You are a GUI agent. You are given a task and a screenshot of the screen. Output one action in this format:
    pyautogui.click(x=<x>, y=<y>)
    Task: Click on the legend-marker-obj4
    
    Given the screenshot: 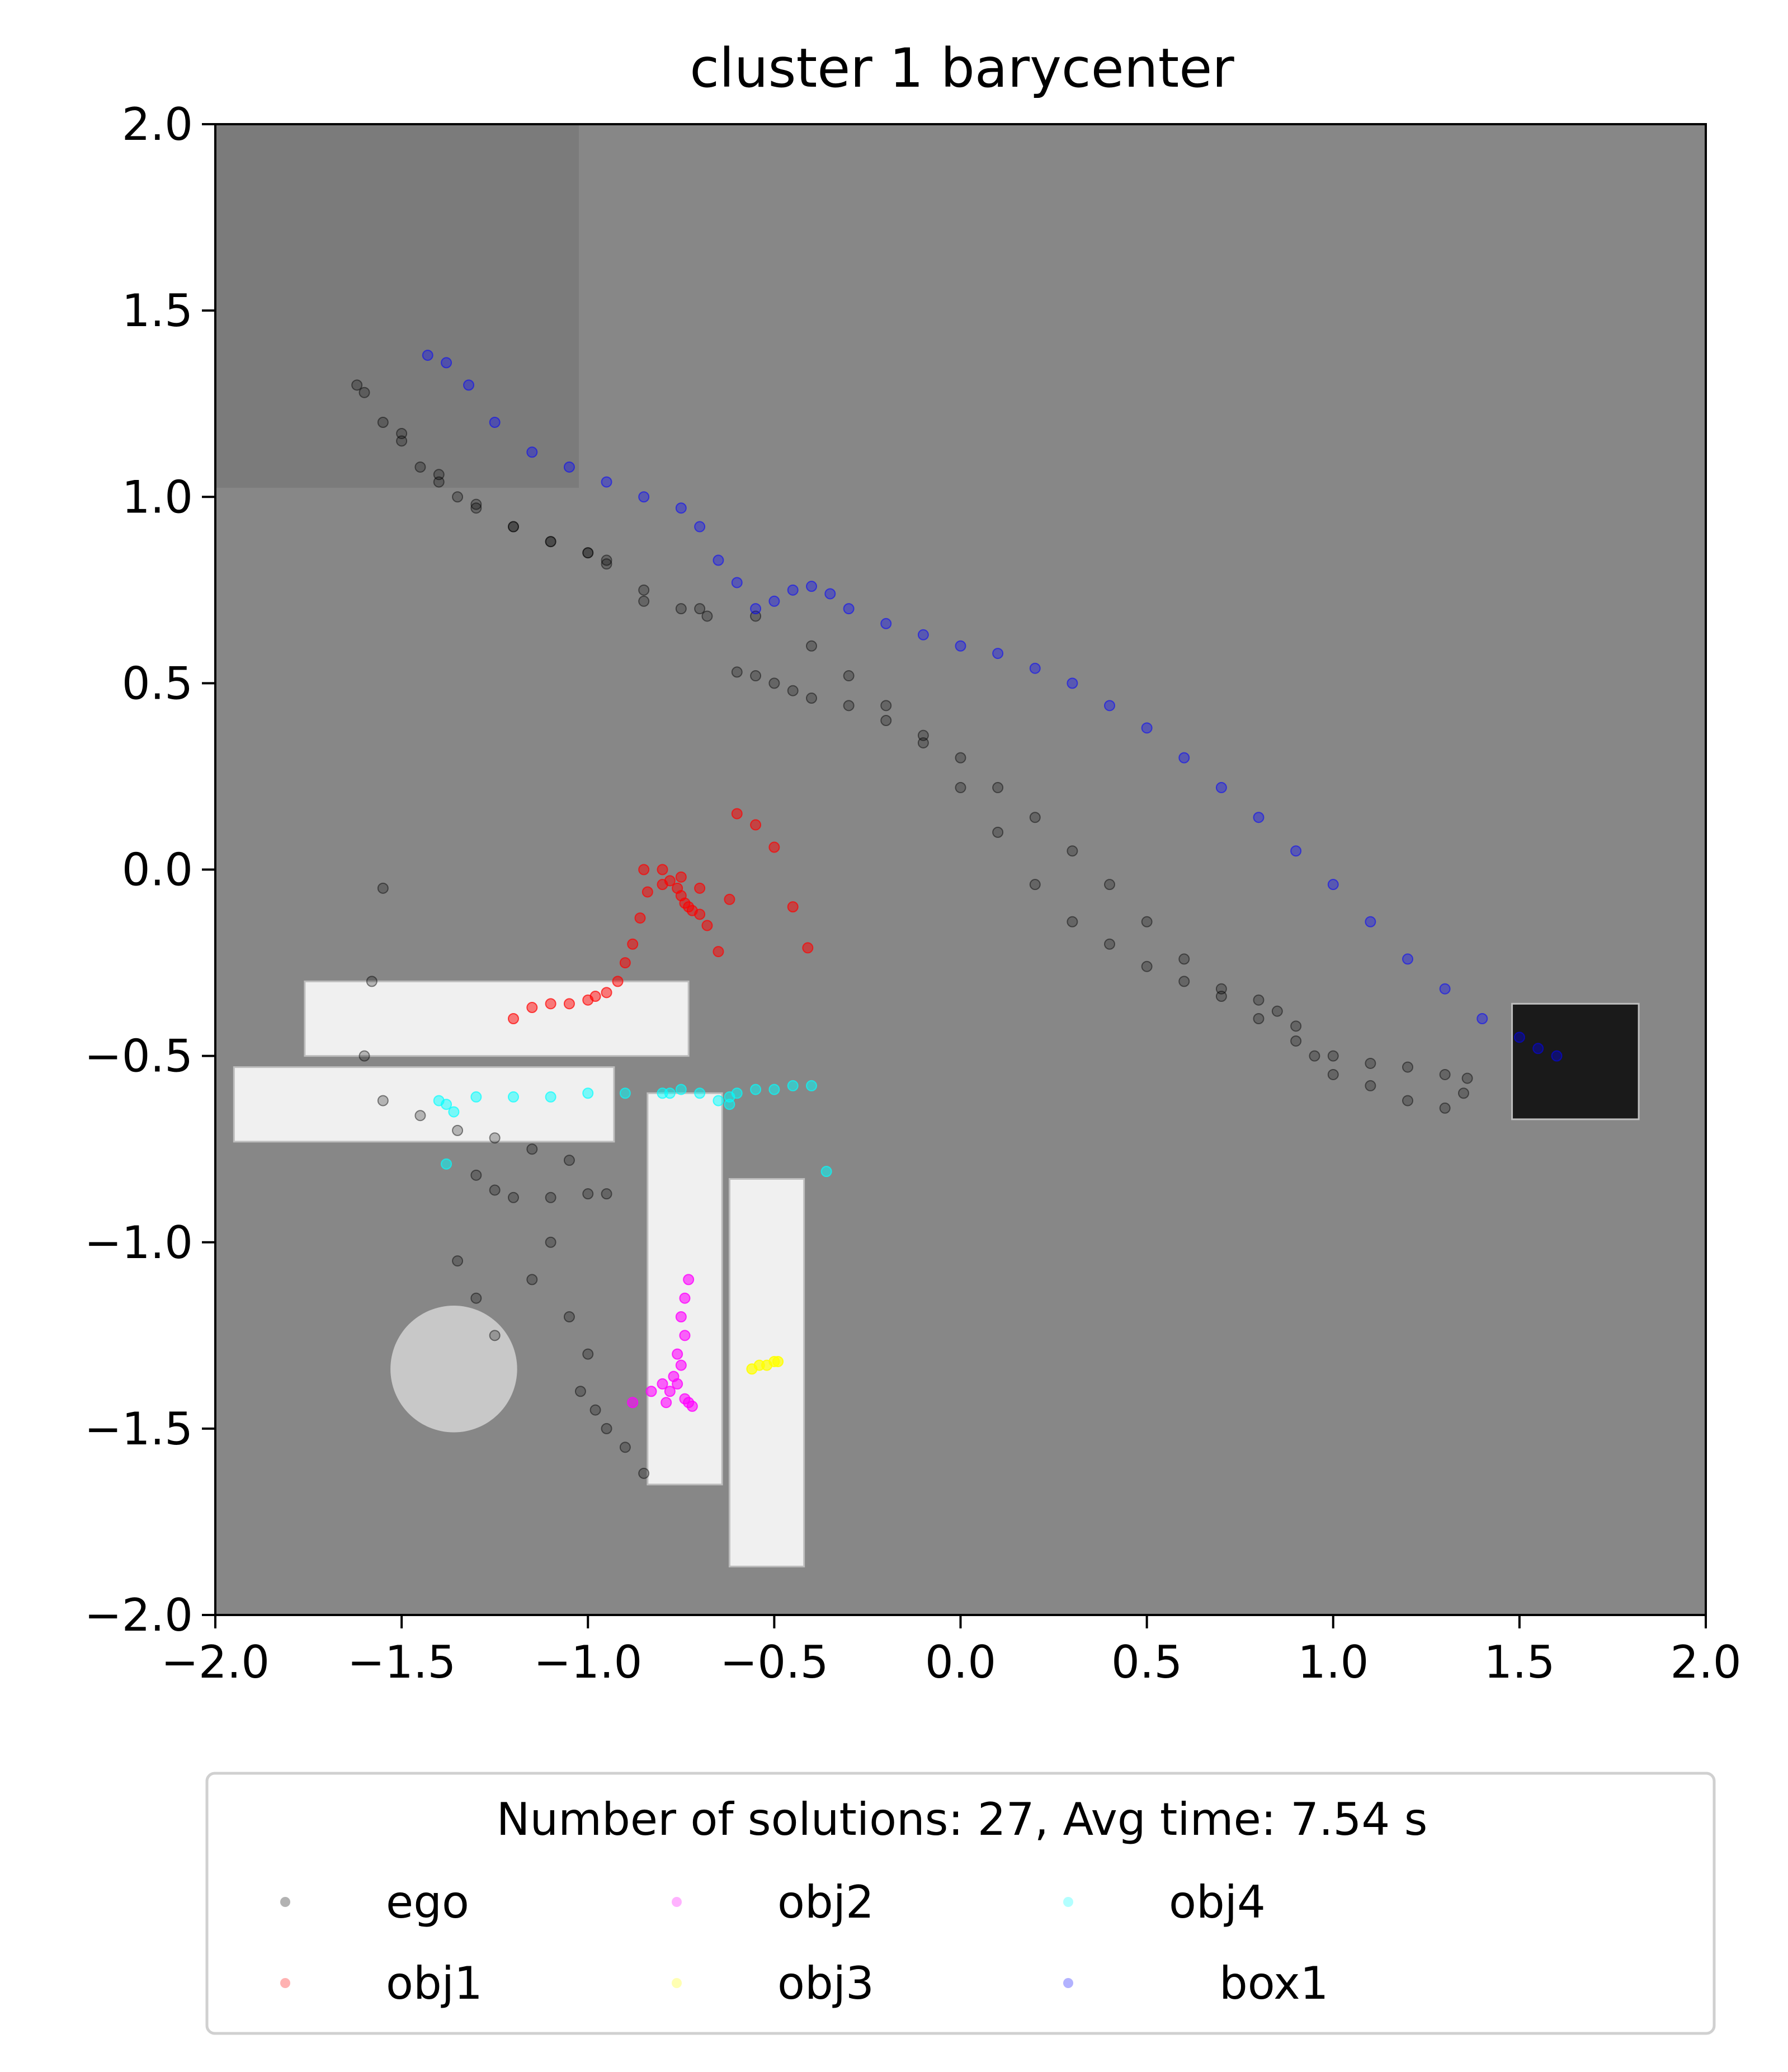 What is the action you would take?
    pyautogui.click(x=1068, y=1902)
    